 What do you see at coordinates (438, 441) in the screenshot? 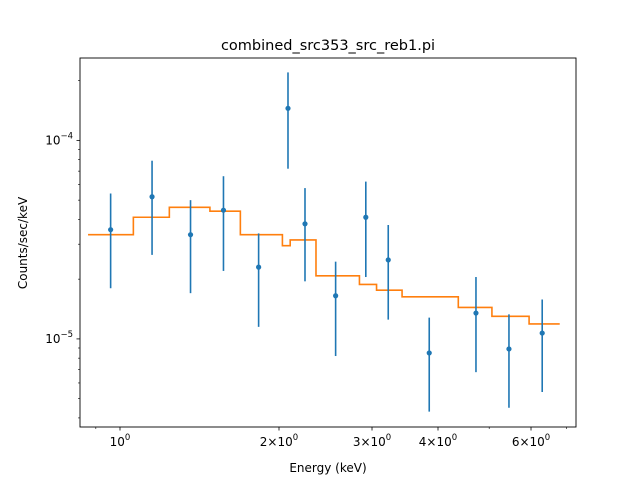
I see `x-tick-label: 4×100` at bounding box center [438, 441].